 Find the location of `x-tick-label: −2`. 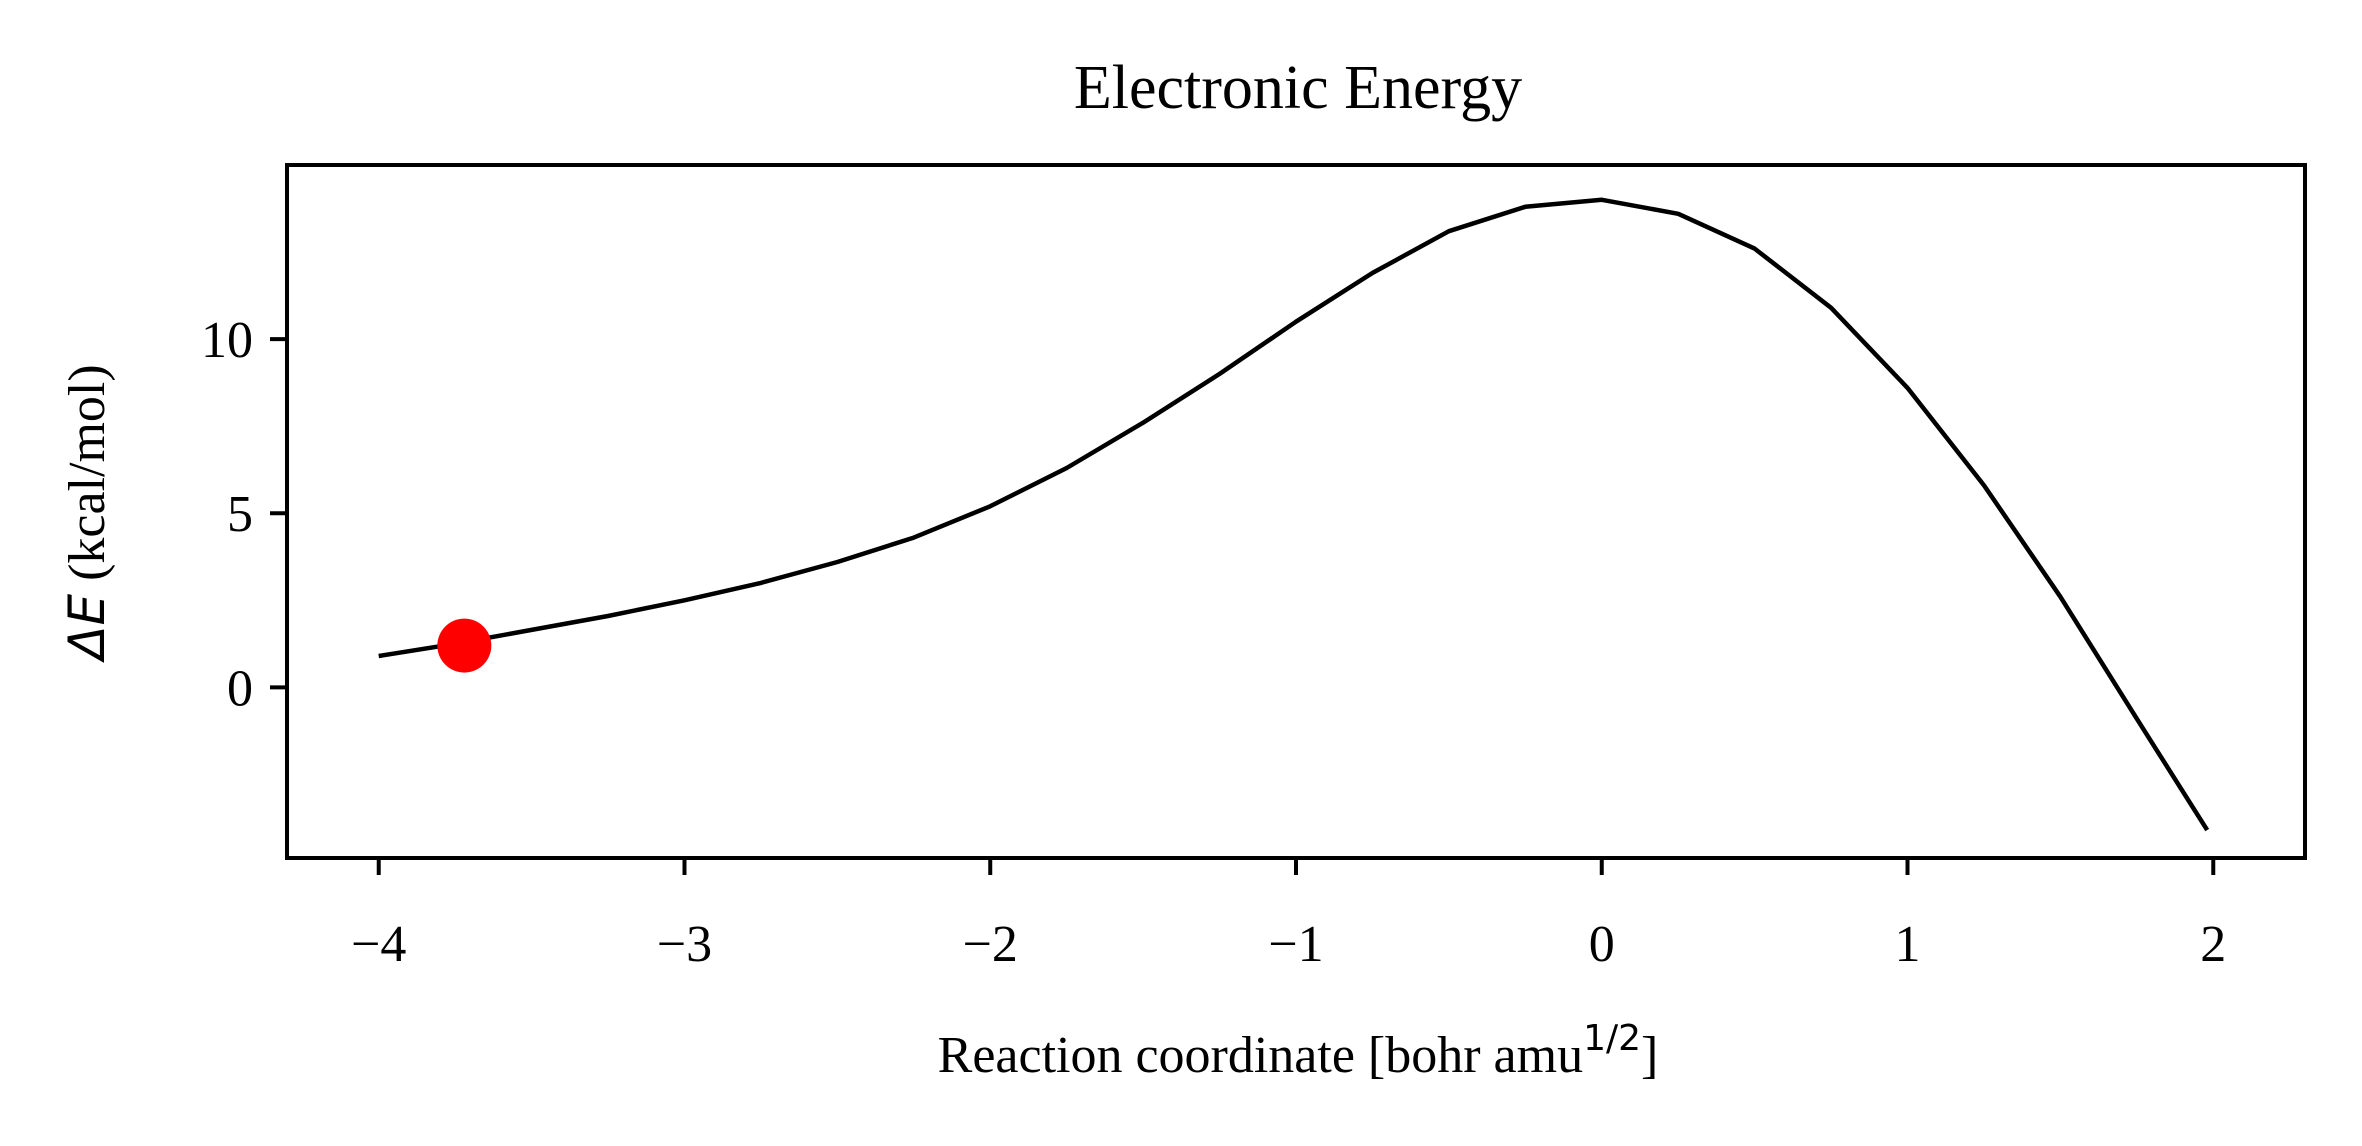

x-tick-label: −2 is located at coordinates (990, 944).